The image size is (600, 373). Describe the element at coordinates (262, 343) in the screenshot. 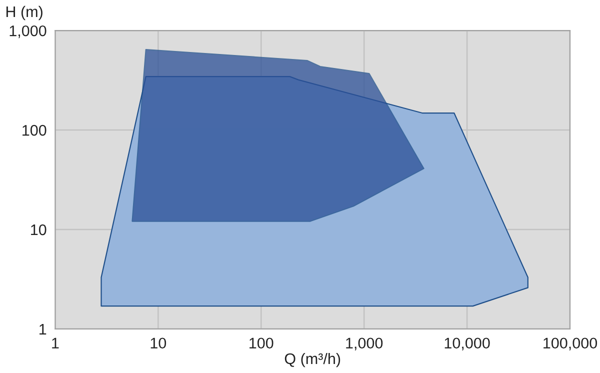

I see `x-tick-label: 100` at that location.